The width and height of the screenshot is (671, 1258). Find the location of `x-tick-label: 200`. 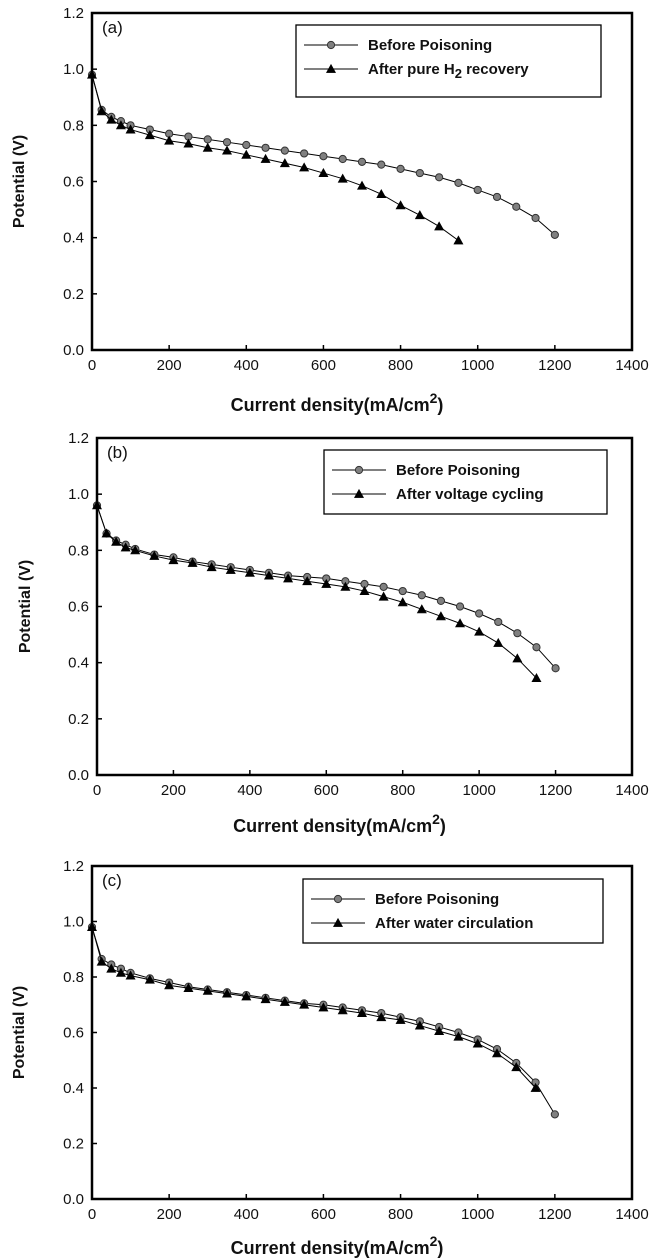

x-tick-label: 200 is located at coordinates (173, 790).